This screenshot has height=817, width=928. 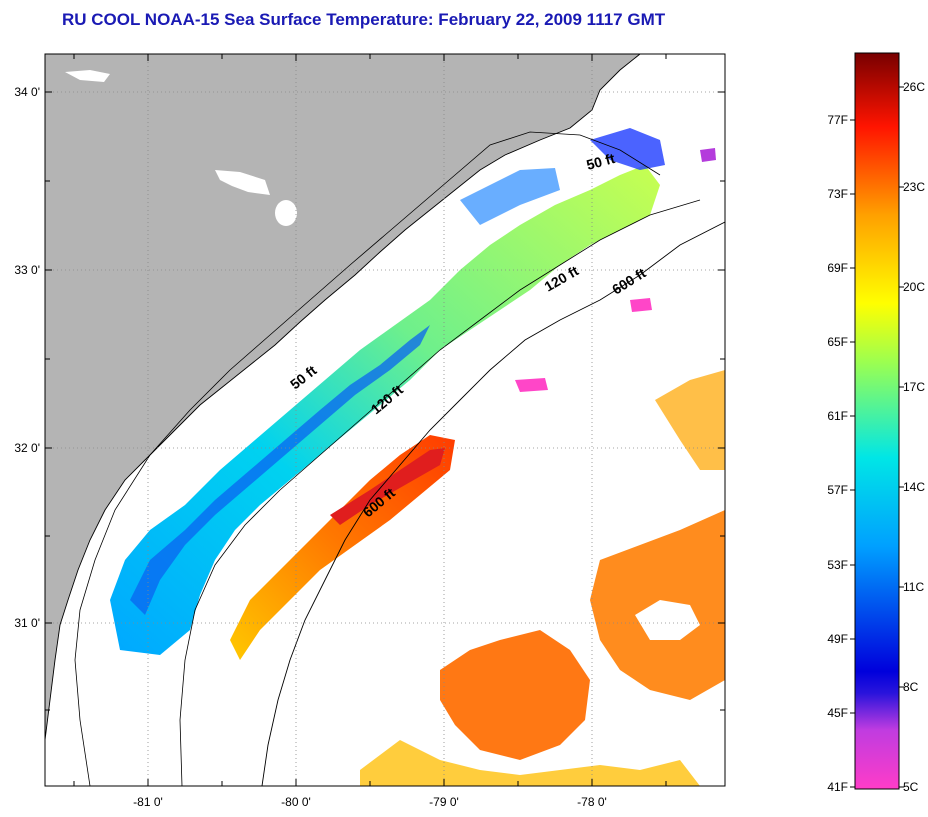 What do you see at coordinates (837, 194) in the screenshot?
I see `colorbar-f-label: 73F` at bounding box center [837, 194].